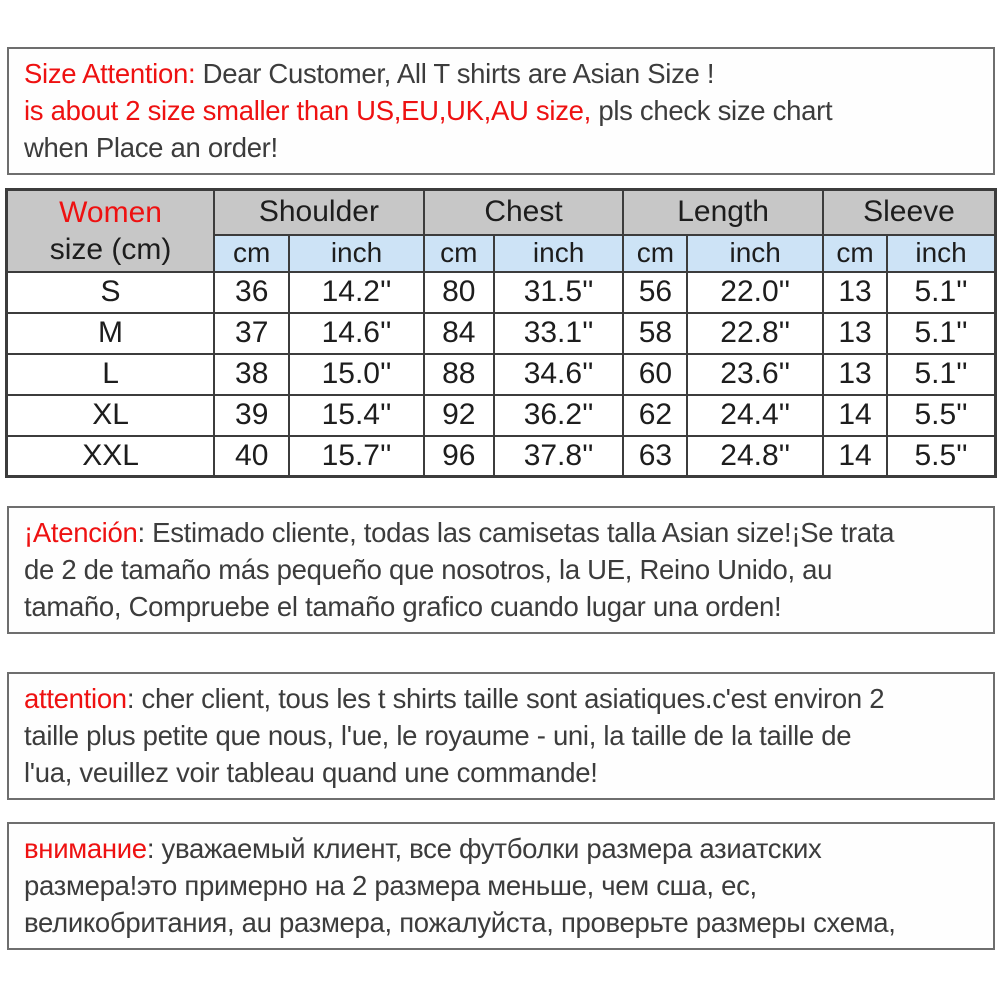  Describe the element at coordinates (319, 212) in the screenshot. I see `column-group-shoulder: Shoulder` at that location.